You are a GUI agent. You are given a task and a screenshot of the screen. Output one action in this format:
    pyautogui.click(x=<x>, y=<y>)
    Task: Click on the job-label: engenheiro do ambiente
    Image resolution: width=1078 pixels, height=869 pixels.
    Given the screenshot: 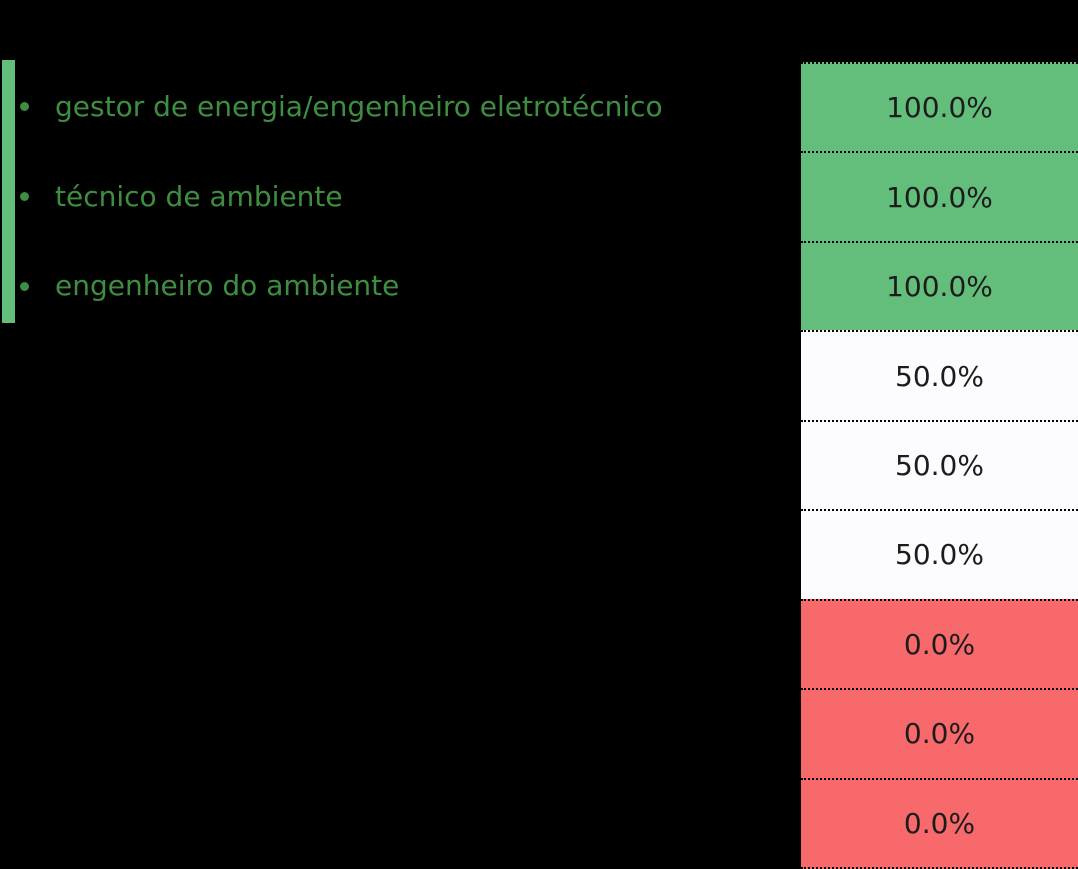 What is the action you would take?
    pyautogui.click(x=227, y=286)
    